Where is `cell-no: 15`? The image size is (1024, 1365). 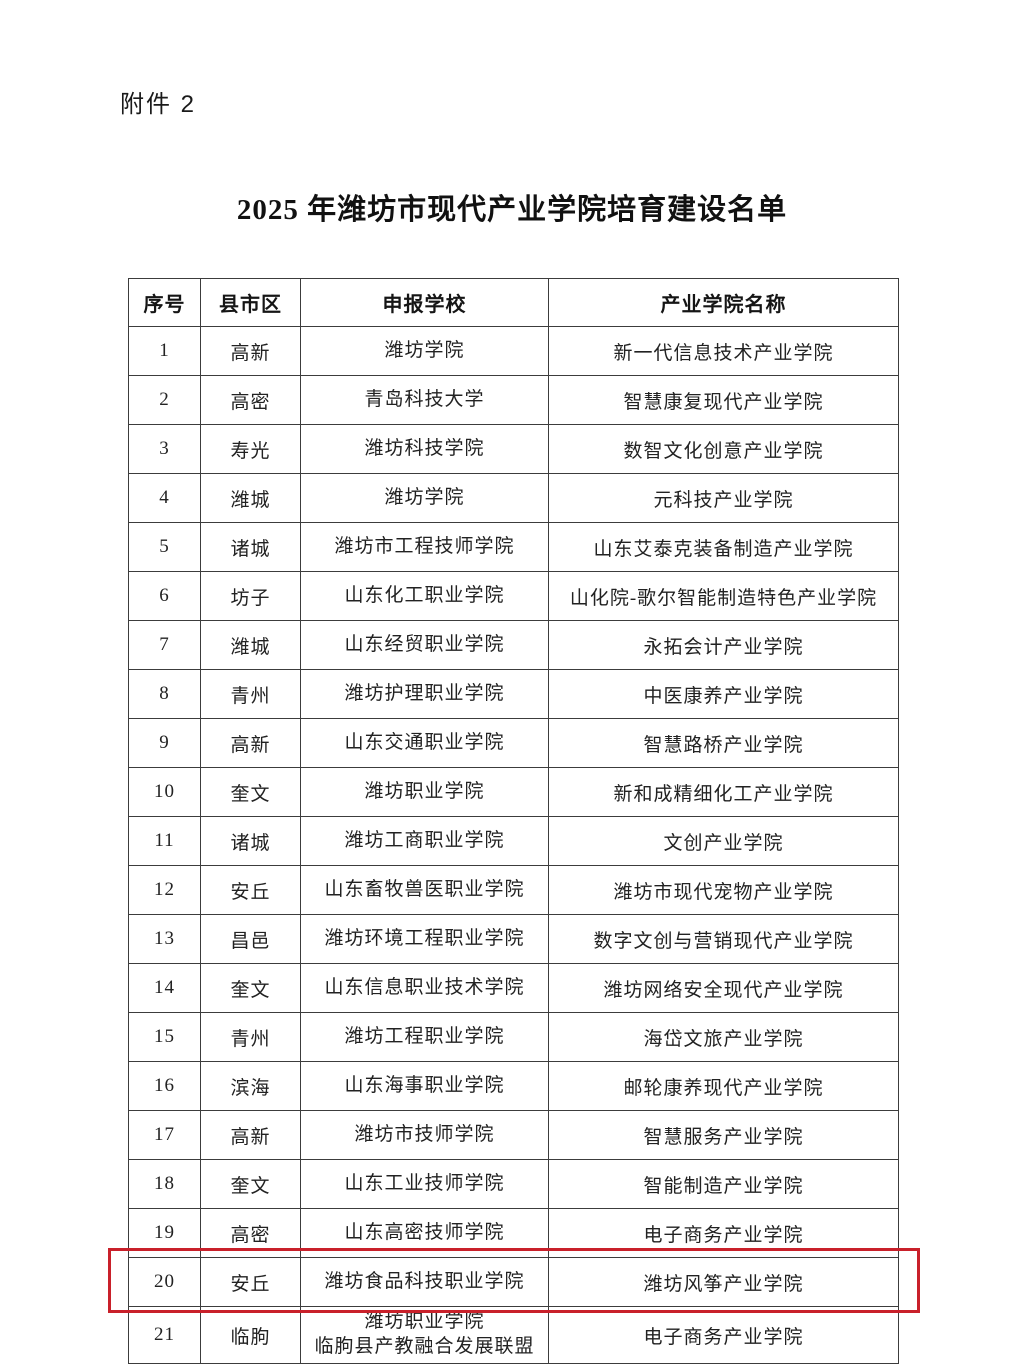
cell-no: 15 is located at coordinates (164, 1037).